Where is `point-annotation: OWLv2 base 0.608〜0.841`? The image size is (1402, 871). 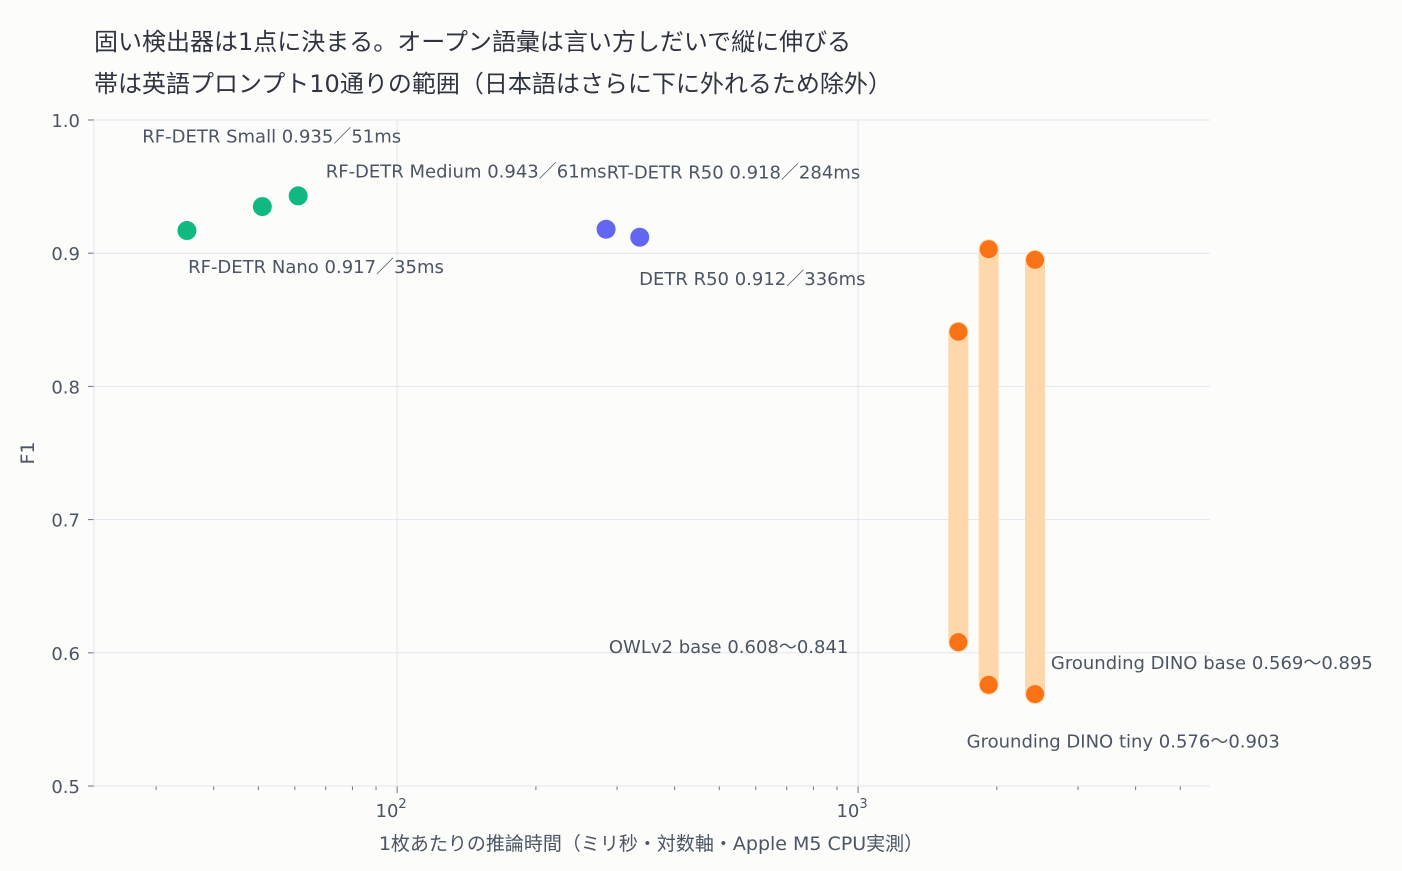 point-annotation: OWLv2 base 0.608〜0.841 is located at coordinates (729, 647).